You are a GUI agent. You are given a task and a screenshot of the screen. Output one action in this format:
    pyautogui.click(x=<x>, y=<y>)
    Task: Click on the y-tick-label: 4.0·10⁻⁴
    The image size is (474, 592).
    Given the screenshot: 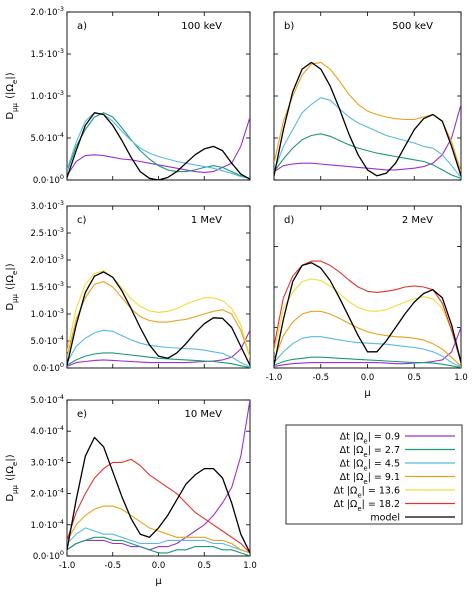 What is the action you would take?
    pyautogui.click(x=47, y=430)
    